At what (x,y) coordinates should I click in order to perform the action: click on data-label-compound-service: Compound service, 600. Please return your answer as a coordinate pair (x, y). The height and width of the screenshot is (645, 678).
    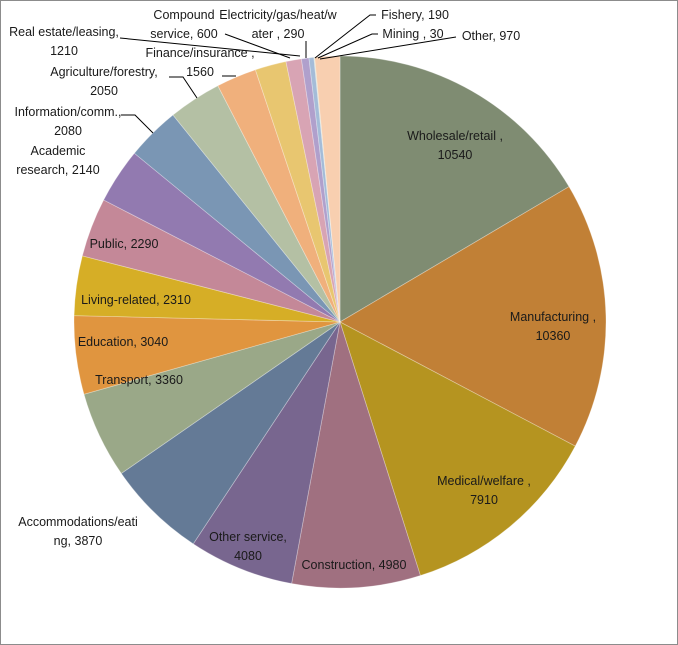
    Looking at the image, I should click on (183, 24).